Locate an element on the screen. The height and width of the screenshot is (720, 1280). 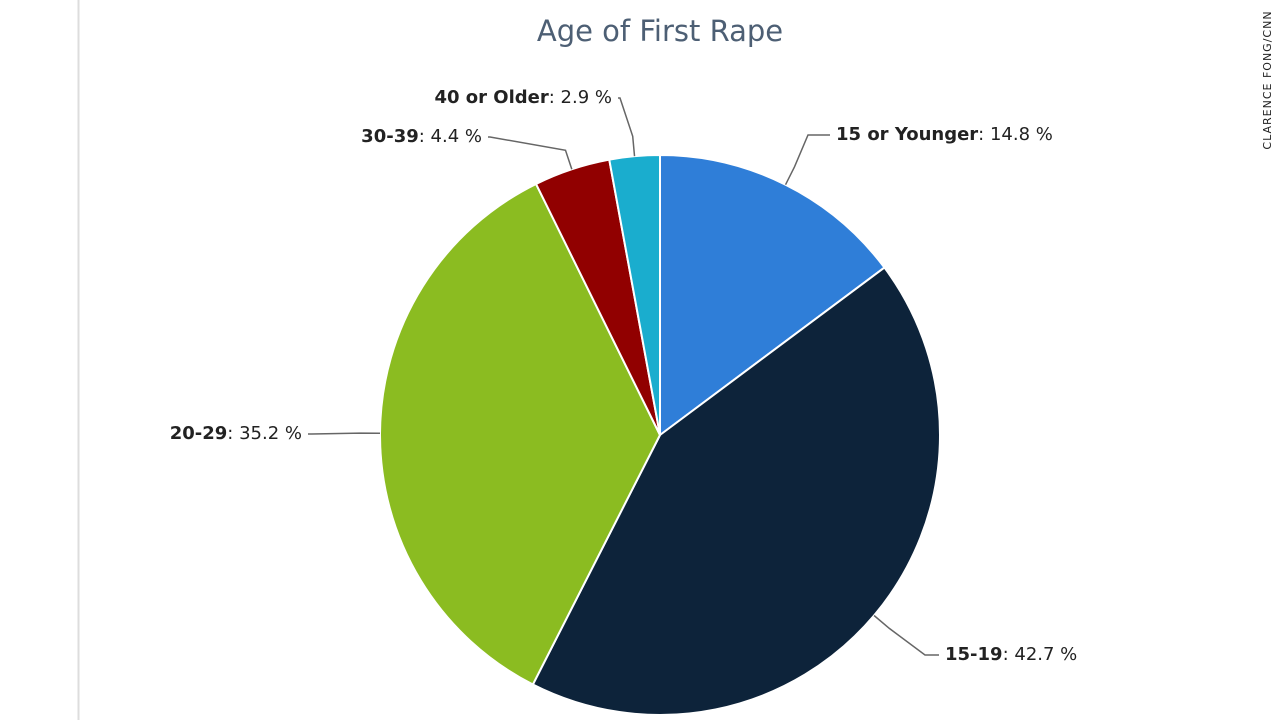
data-label: 15 or Younger: 14.8 % is located at coordinates (944, 134).